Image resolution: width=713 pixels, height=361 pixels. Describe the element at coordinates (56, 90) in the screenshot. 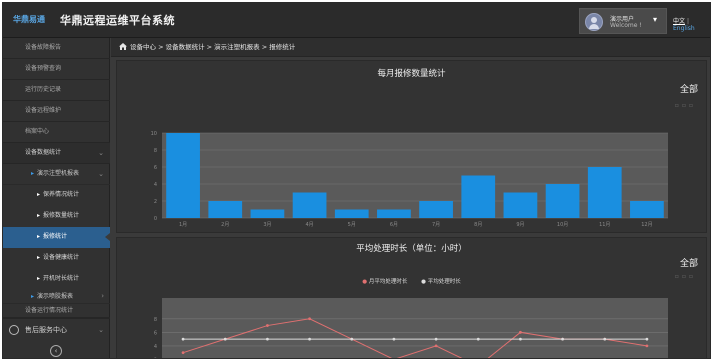

I see `sidebar-item-history: 运行历史记录` at that location.